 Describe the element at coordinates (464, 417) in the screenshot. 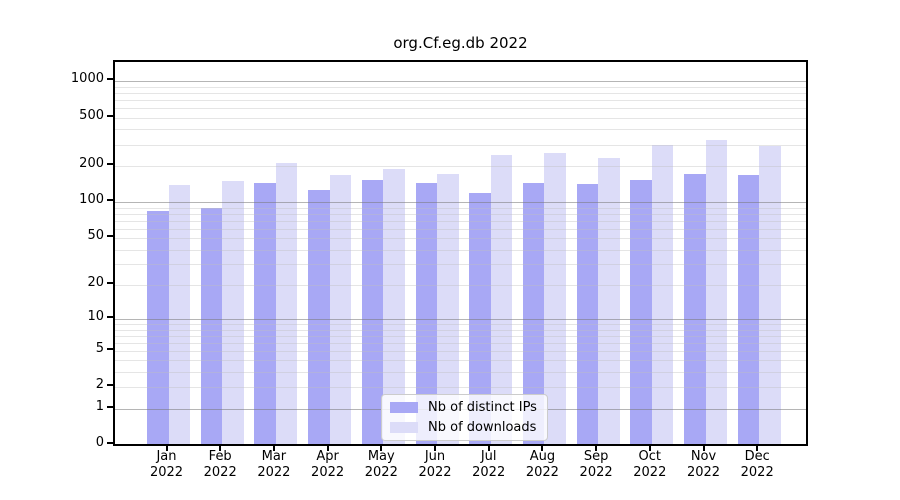

I see `legend: Nb of distinct IPs Nb of downloads` at that location.